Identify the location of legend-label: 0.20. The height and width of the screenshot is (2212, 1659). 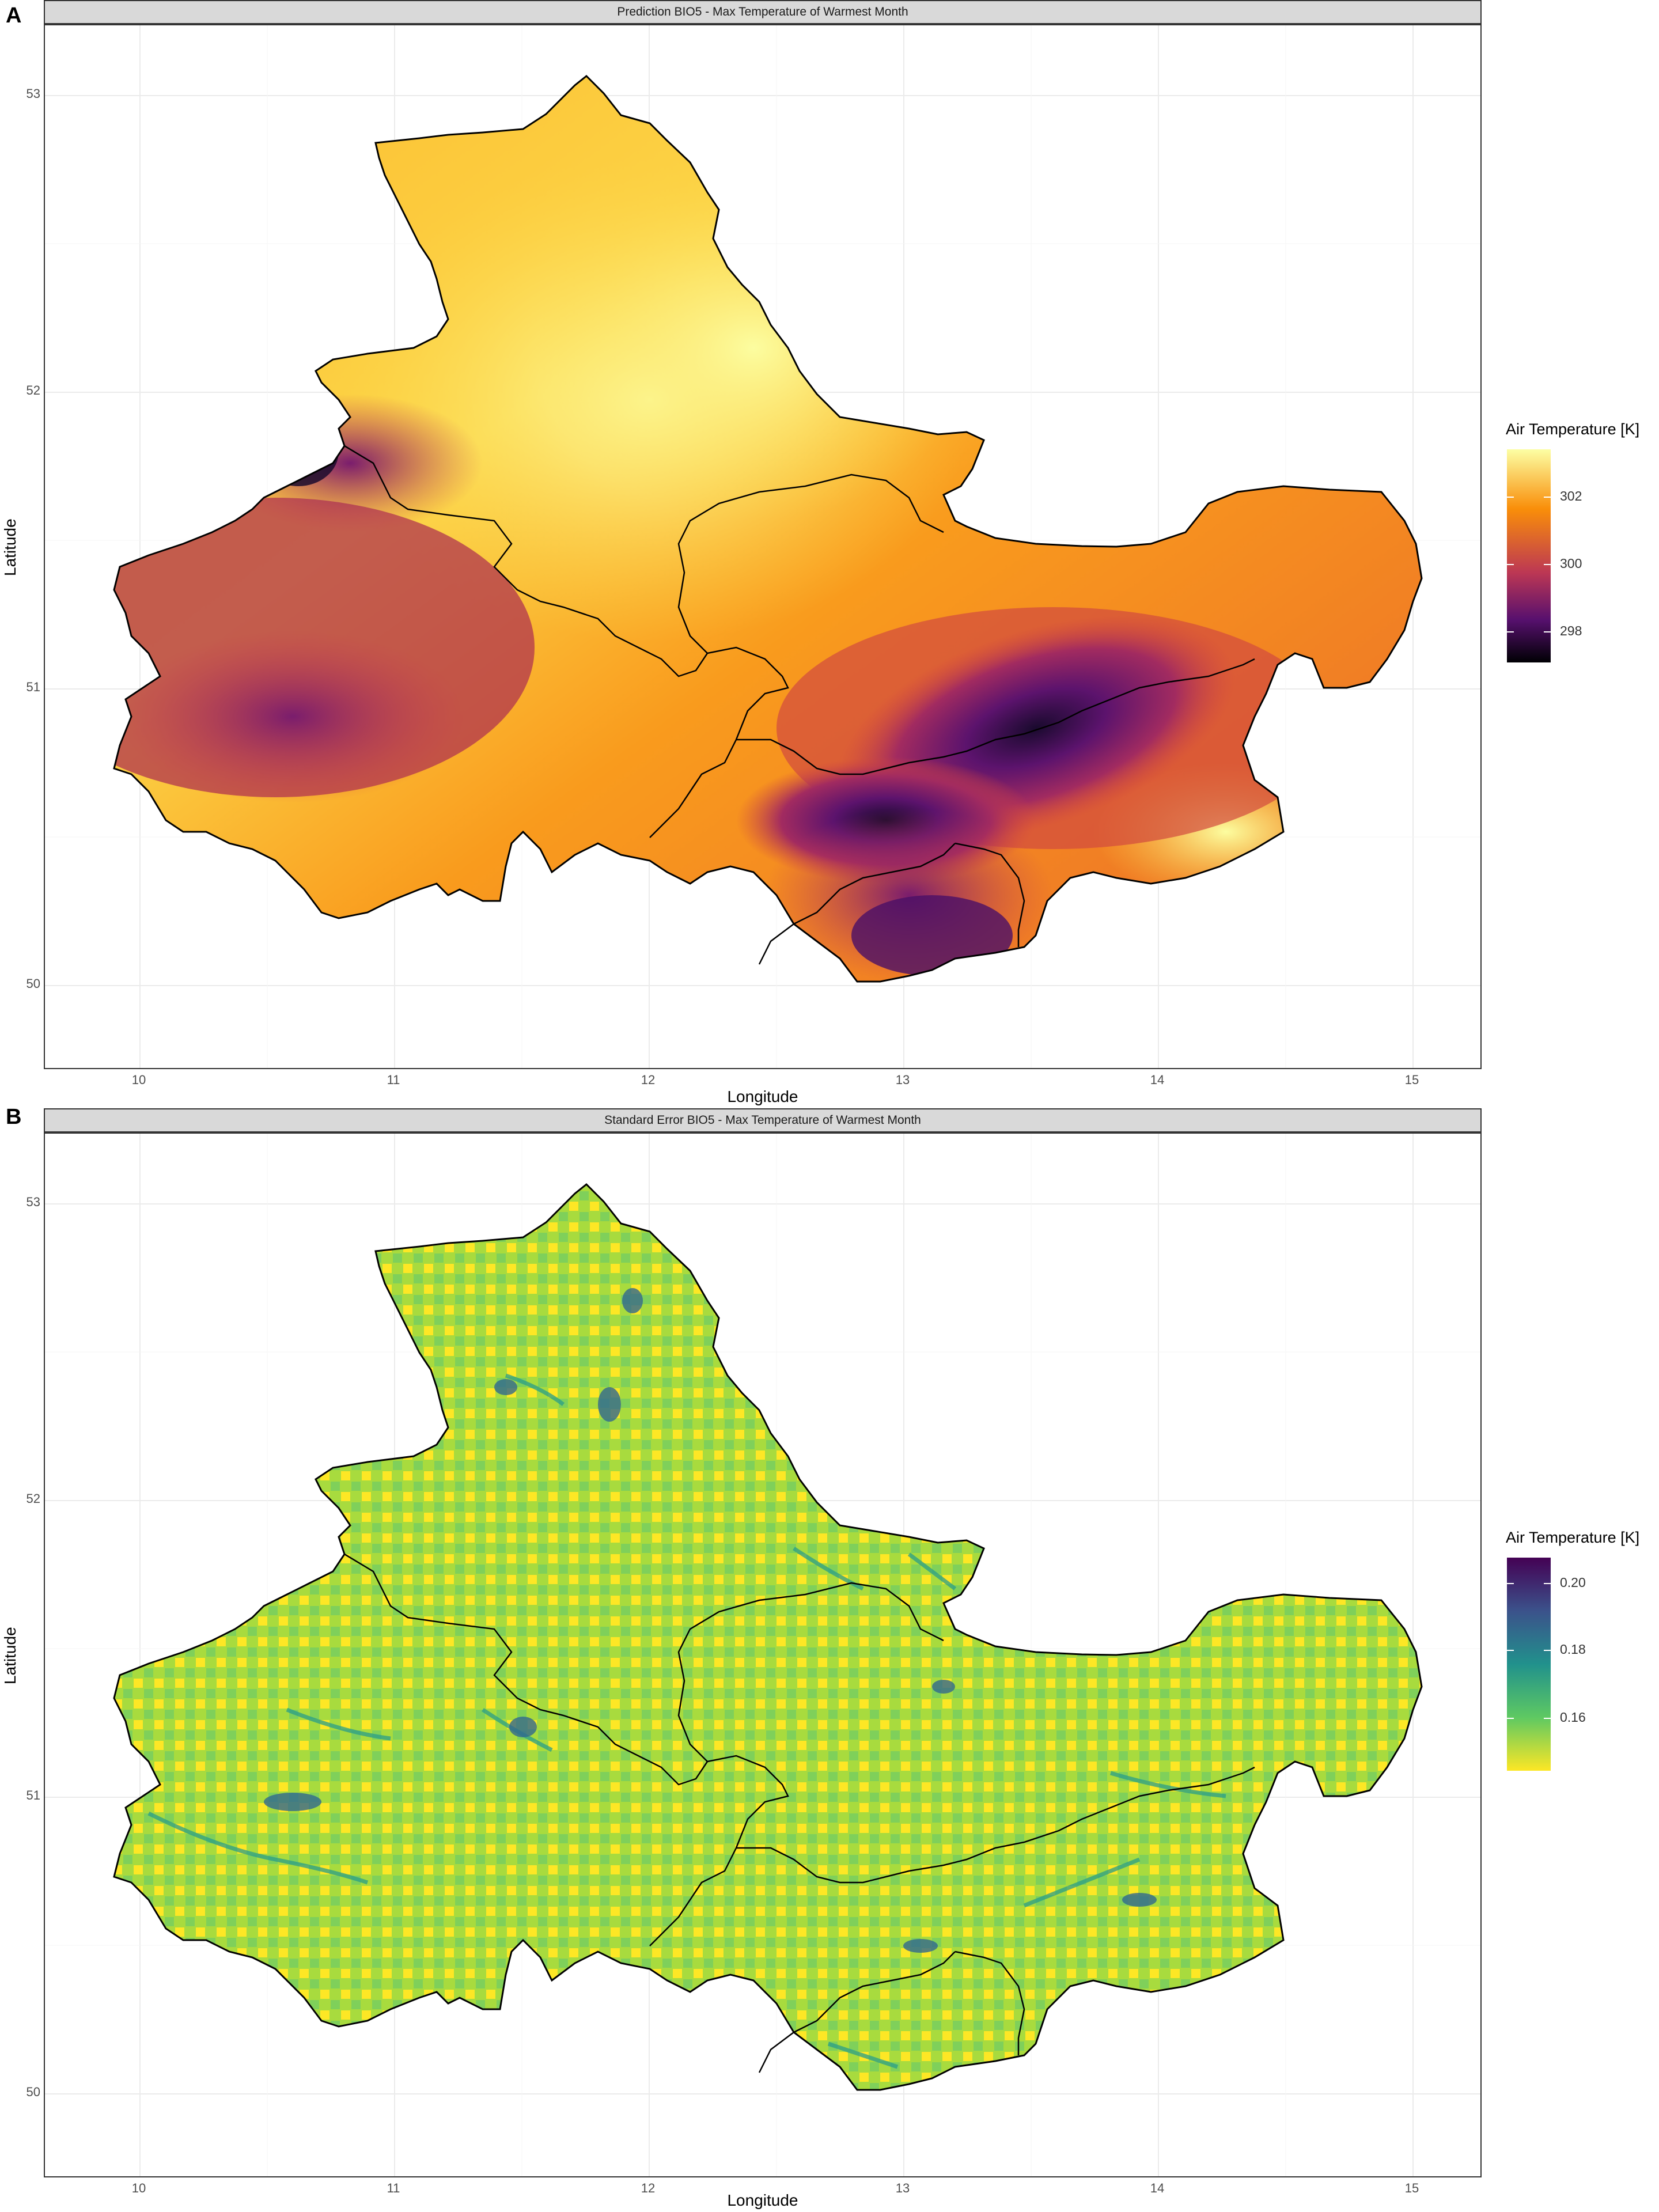
(1573, 1582).